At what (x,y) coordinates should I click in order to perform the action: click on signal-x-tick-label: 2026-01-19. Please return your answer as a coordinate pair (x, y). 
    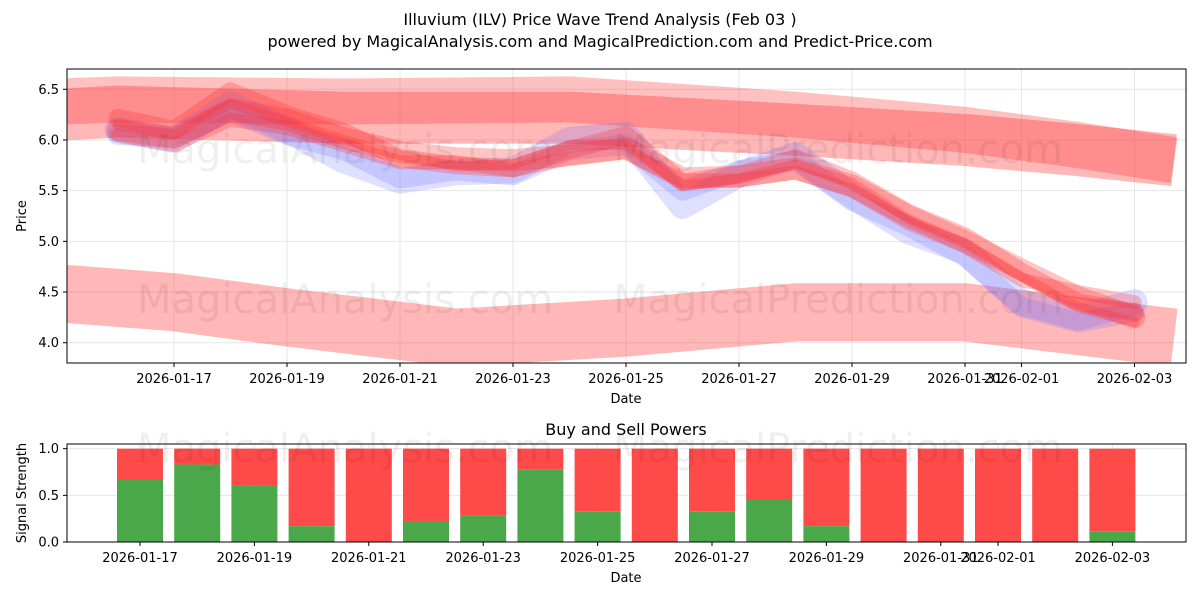
    Looking at the image, I should click on (255, 558).